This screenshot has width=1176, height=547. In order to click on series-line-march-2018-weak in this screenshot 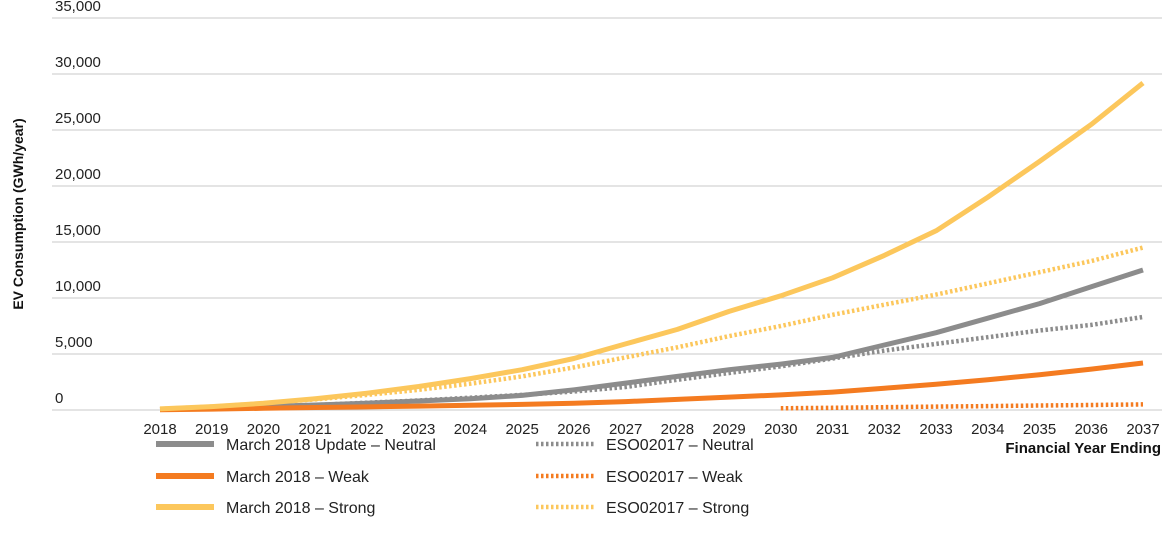, I will do `click(651, 386)`.